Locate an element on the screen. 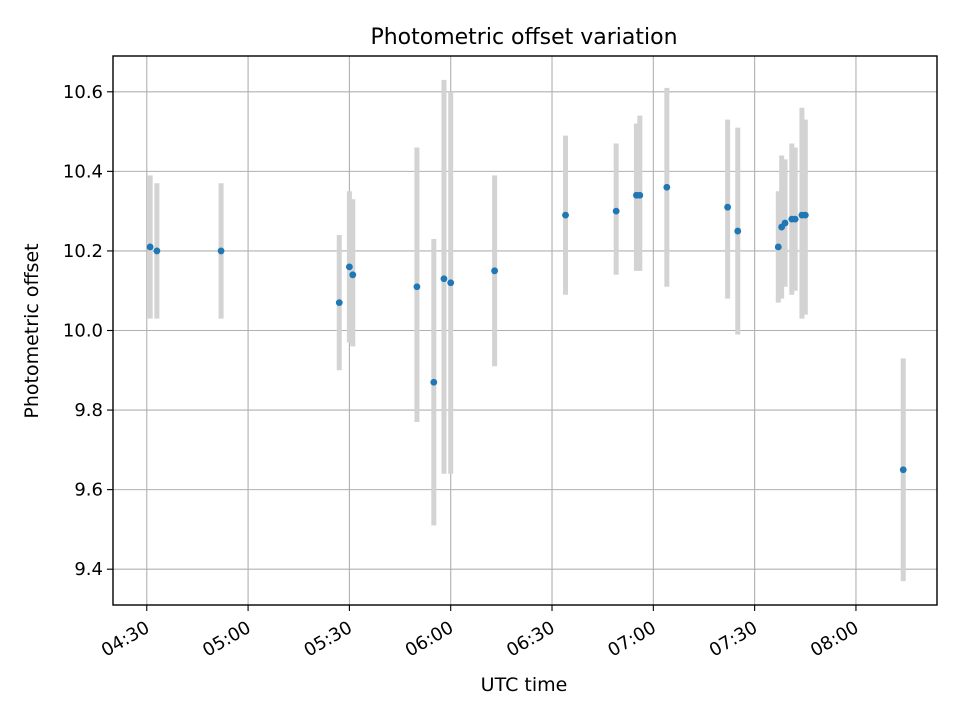  y-axis-ticks: 9.4 9.6 9.8 10.0 10.2 10.4 10.6 is located at coordinates (88, 331).